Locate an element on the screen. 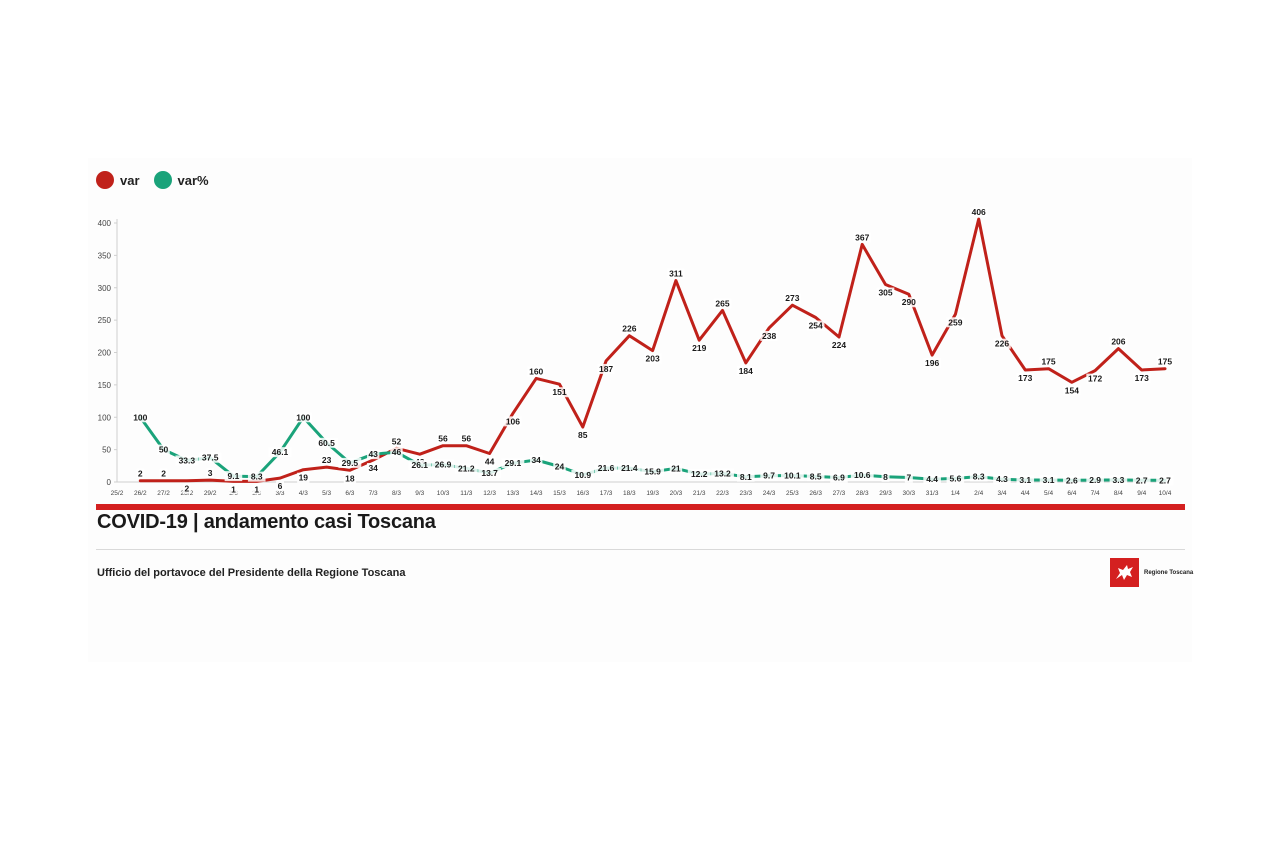  y-tick-label: 100 is located at coordinates (105, 417).